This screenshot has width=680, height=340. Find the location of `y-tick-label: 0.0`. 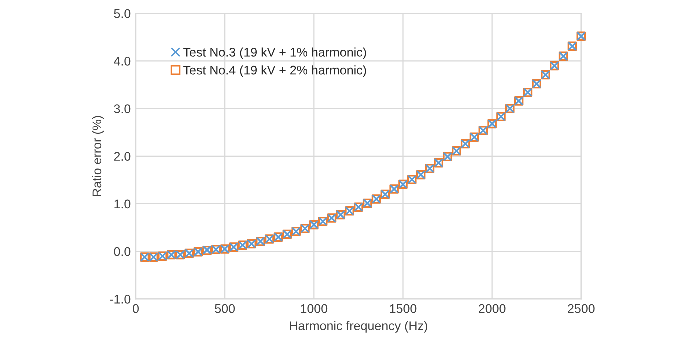

y-tick-label: 0.0 is located at coordinates (122, 251).